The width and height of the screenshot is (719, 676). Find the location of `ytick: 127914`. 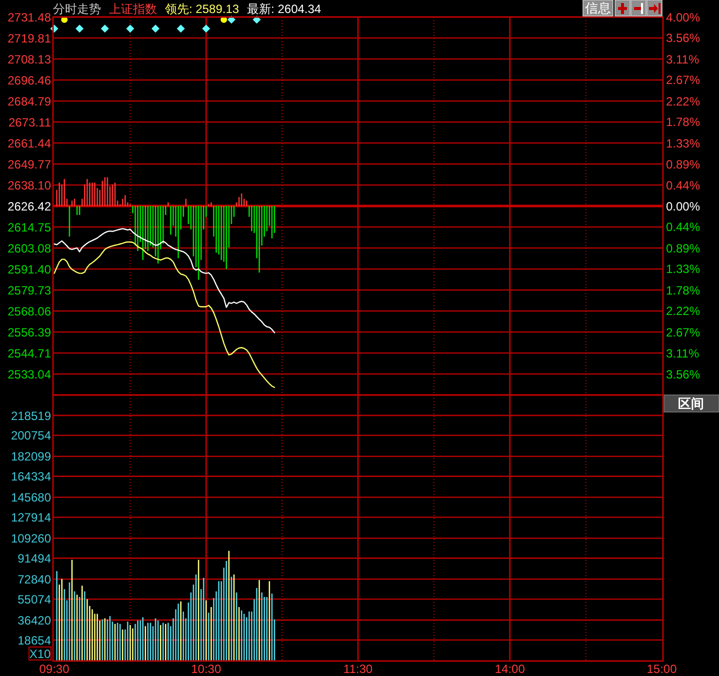

ytick: 127914 is located at coordinates (30, 517).